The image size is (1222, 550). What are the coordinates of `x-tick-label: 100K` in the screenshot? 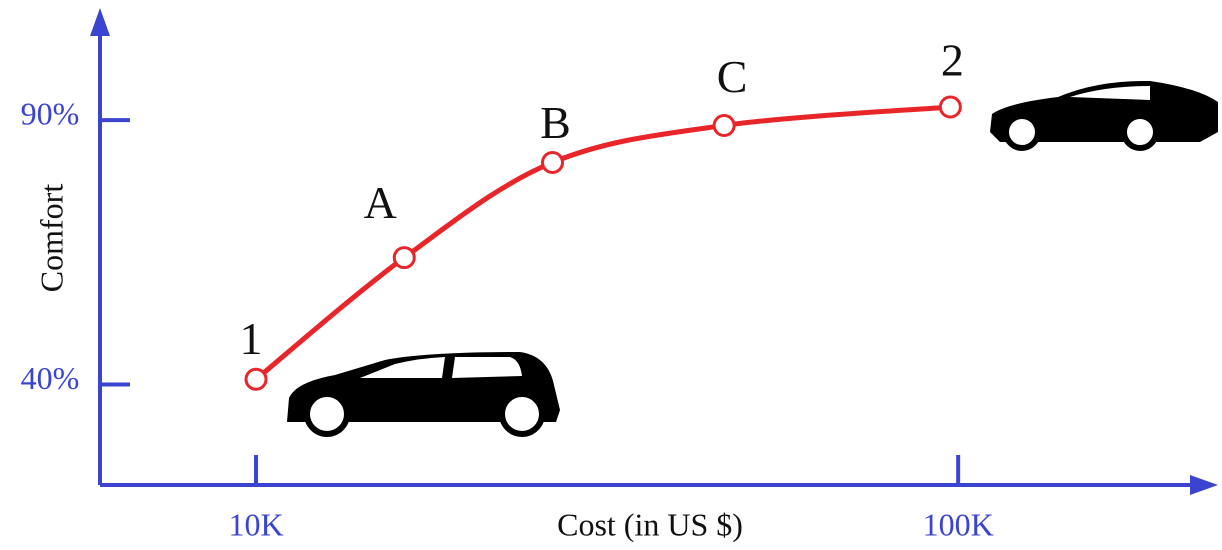 It's located at (958, 524).